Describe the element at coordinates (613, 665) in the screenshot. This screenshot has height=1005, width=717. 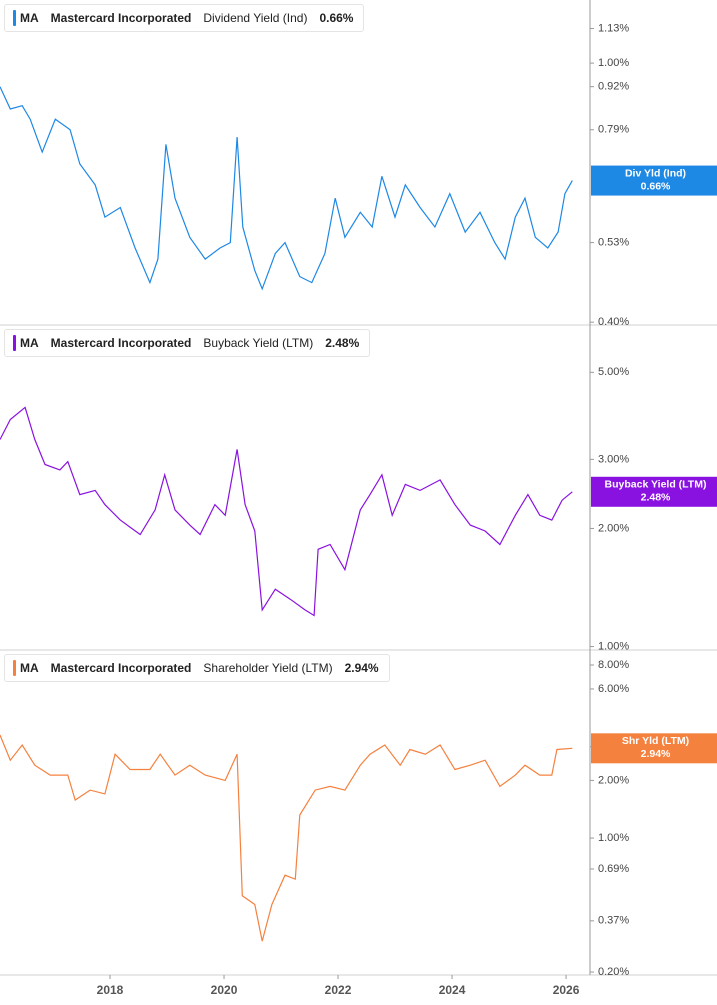
I see `y-tick-label: 8.00%` at that location.